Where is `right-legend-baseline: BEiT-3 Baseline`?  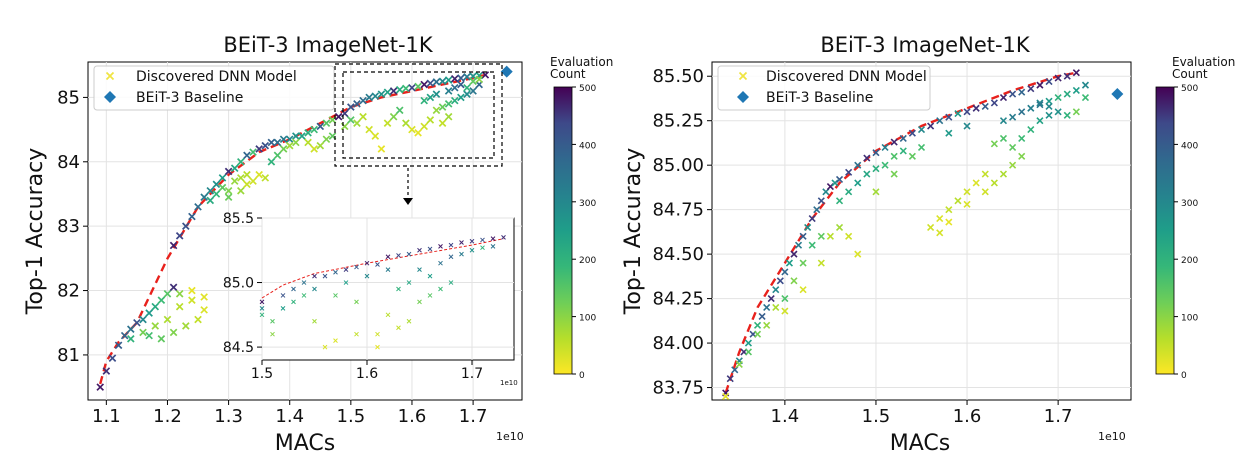
right-legend-baseline: BEiT-3 Baseline is located at coordinates (819, 98).